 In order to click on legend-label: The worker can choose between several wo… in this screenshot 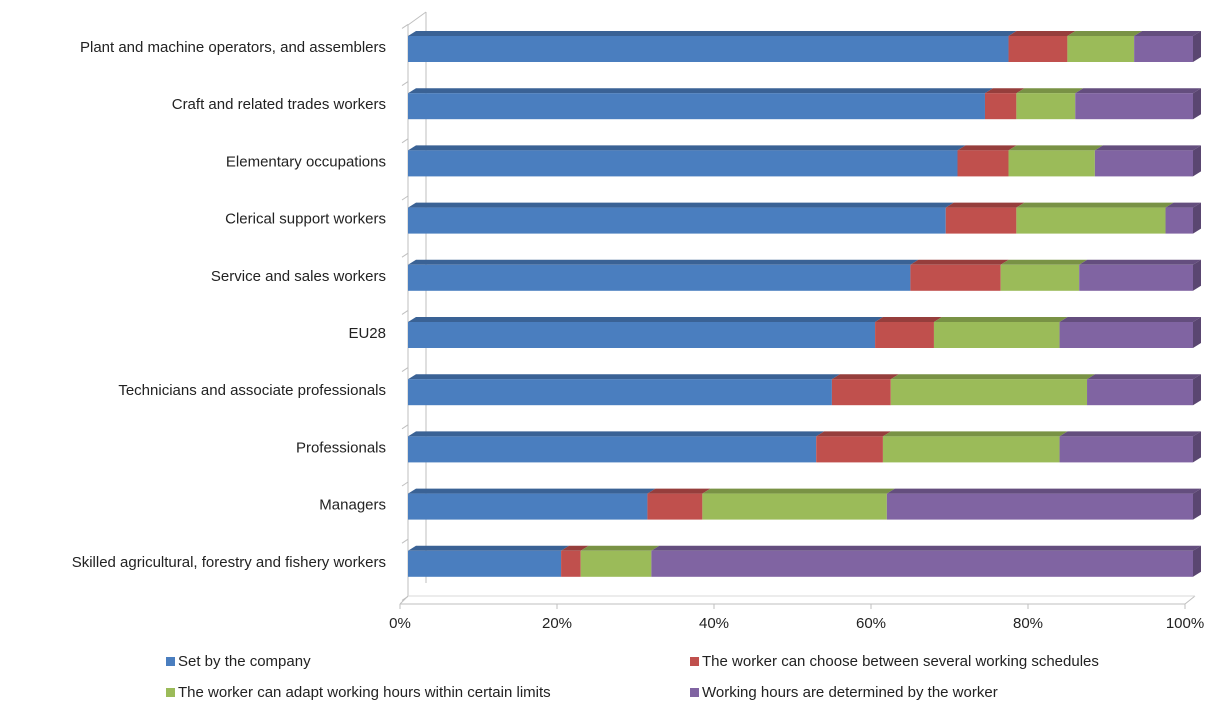, I will do `click(900, 661)`.